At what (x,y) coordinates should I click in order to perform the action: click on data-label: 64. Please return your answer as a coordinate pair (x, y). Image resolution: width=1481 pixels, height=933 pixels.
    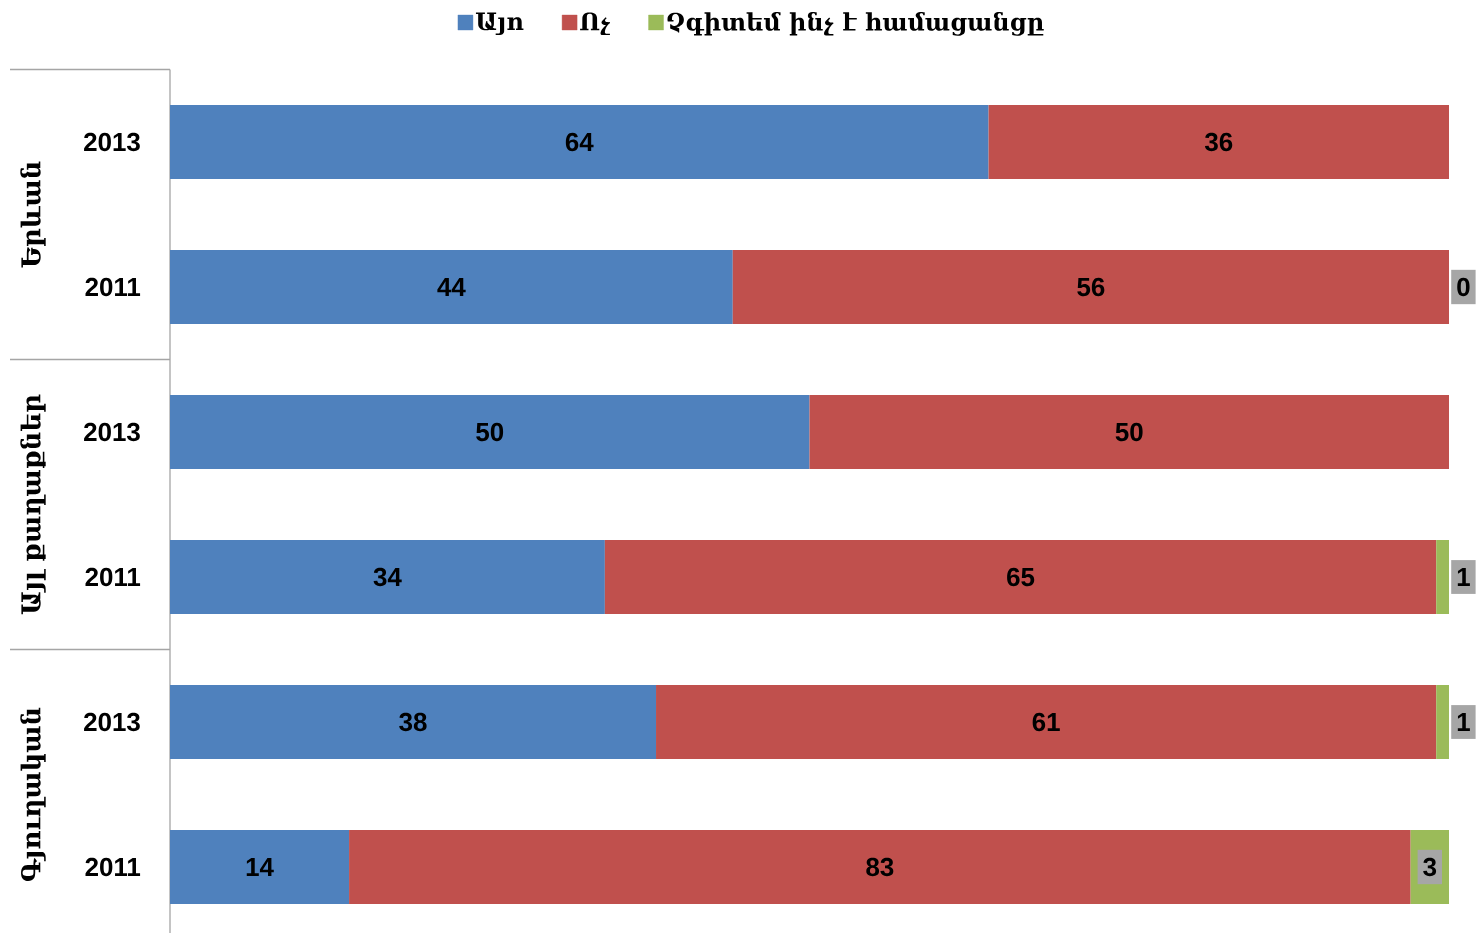
    Looking at the image, I should click on (579, 142).